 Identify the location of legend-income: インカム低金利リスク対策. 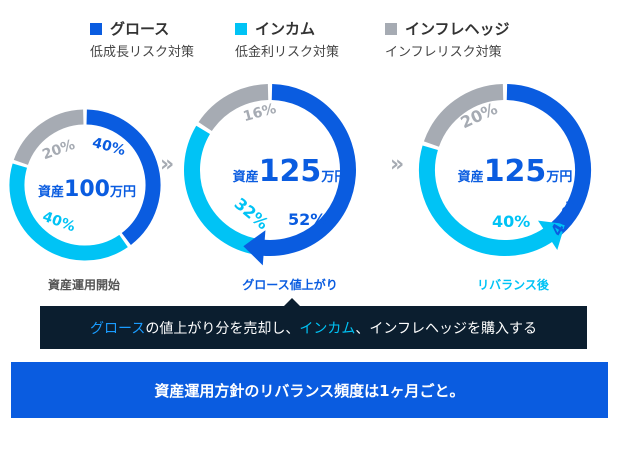
(287, 39).